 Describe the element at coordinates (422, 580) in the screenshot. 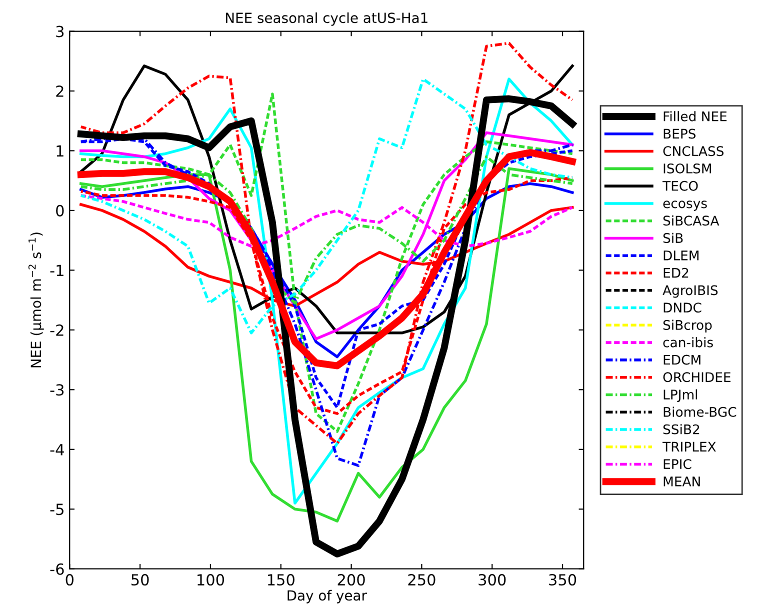

I see `x-tick-label: 250` at that location.